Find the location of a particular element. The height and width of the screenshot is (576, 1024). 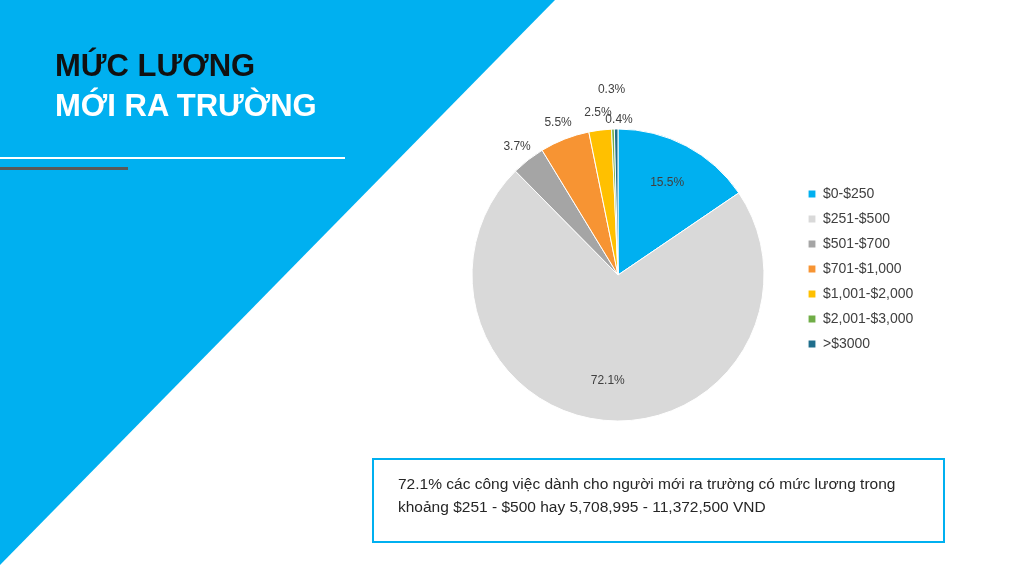

data-label: 0.3% is located at coordinates (611, 89).